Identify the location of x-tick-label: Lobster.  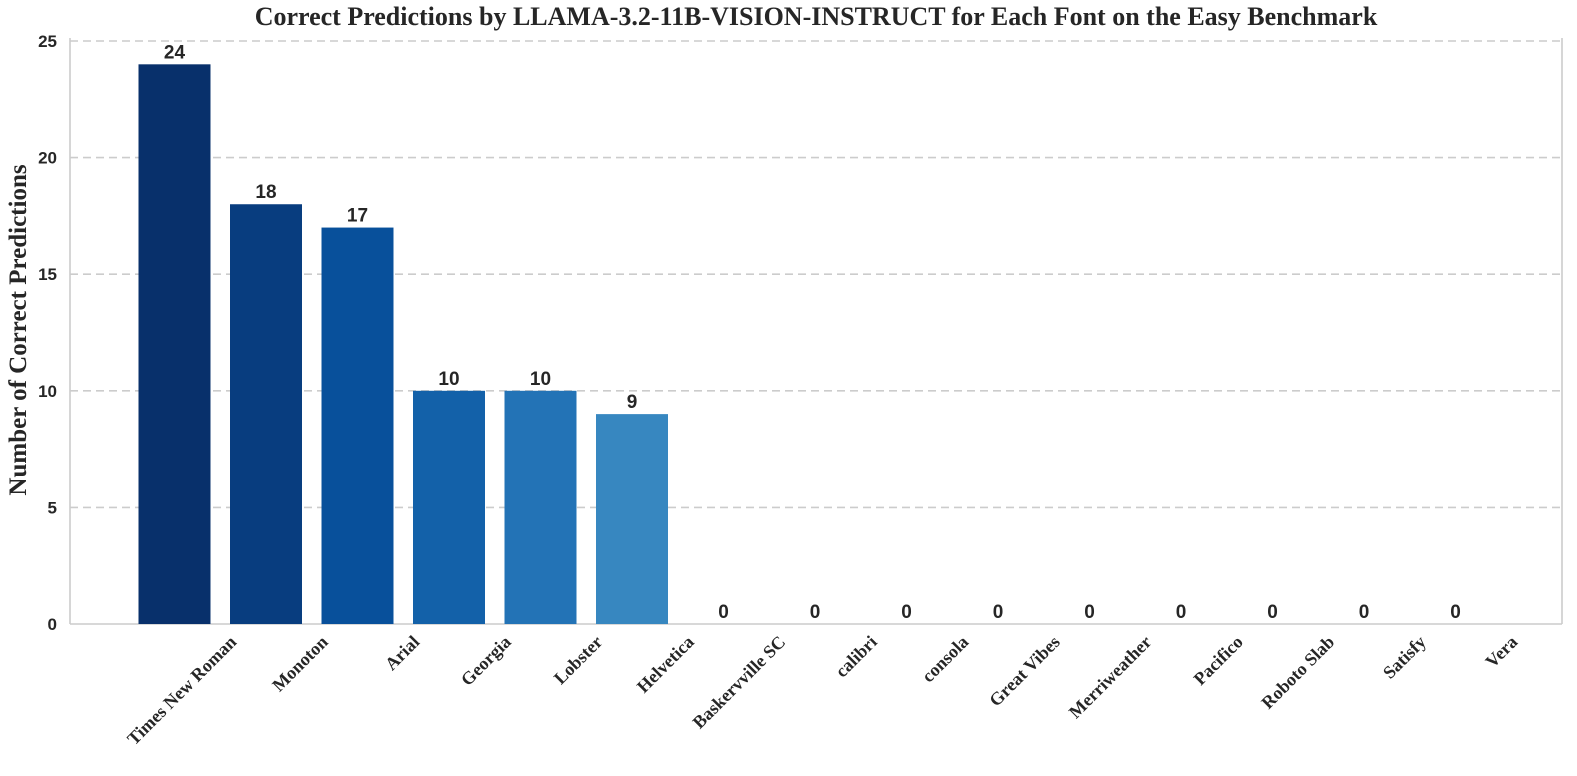
(578, 660).